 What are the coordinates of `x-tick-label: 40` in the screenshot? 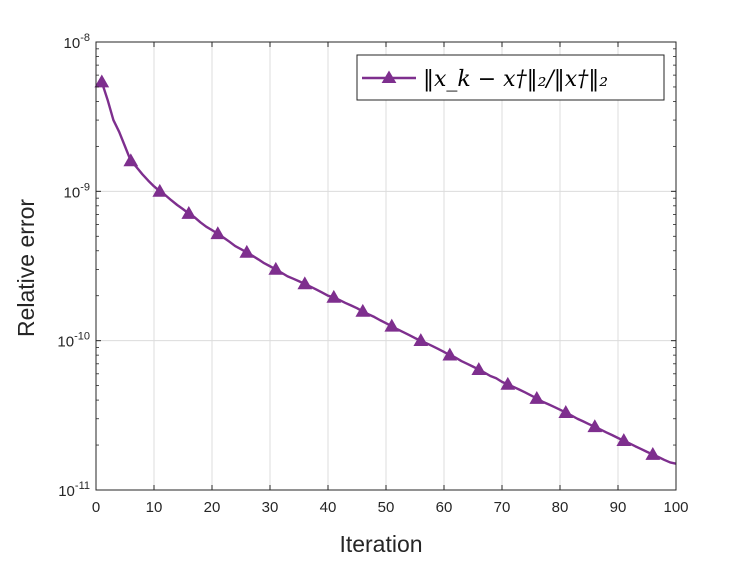 It's located at (328, 507).